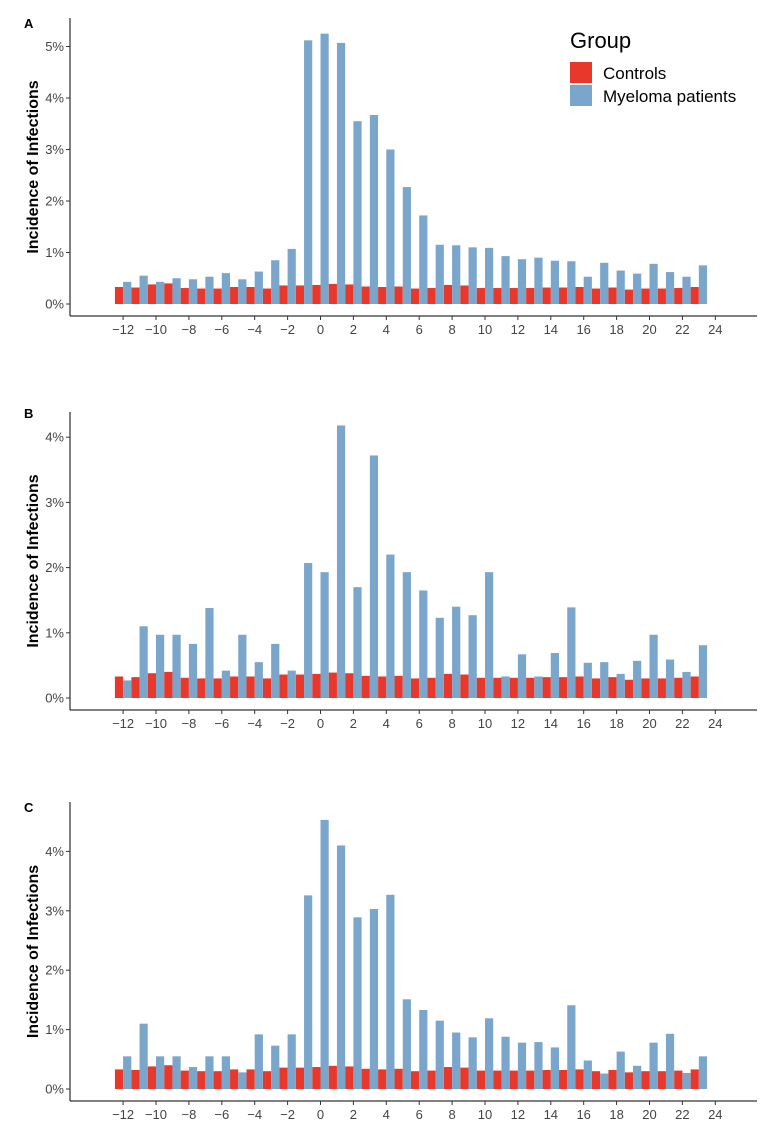  I want to click on x-tick-label: 18, so click(616, 329).